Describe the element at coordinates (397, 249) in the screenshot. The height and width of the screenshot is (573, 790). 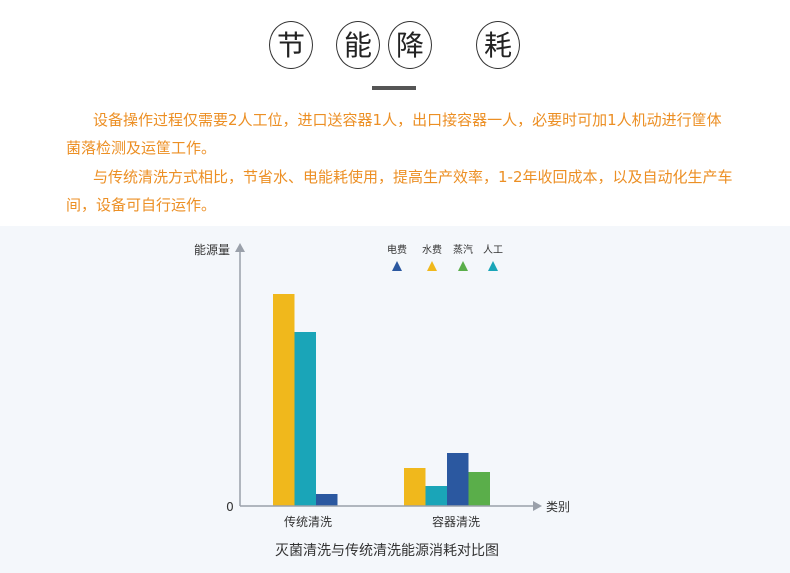
I see `legend-label: 电费` at that location.